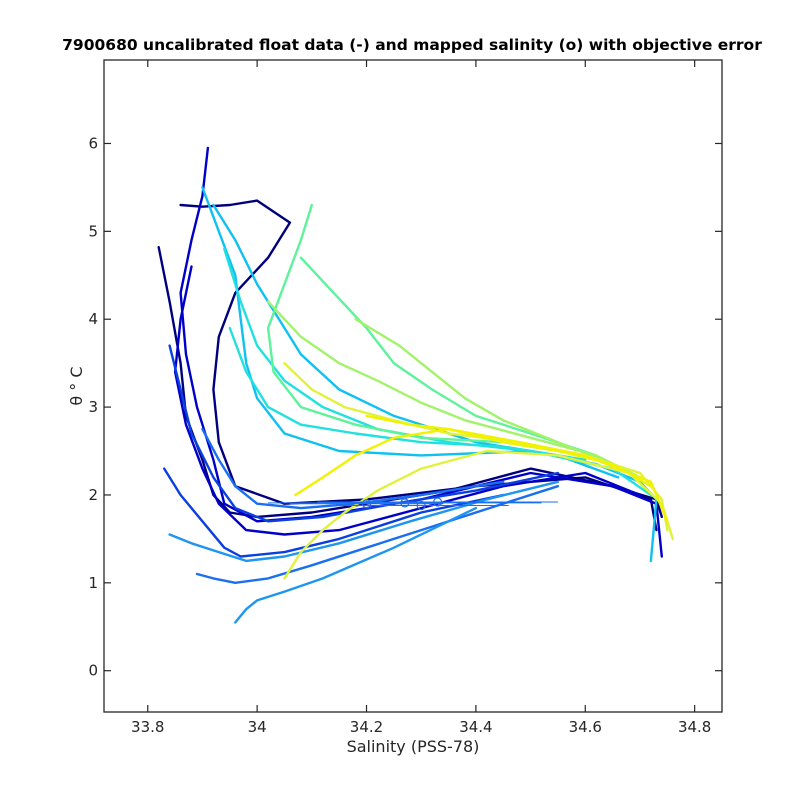 This screenshot has width=800, height=800. What do you see at coordinates (93, 143) in the screenshot?
I see `y-tick-label-7: 6` at bounding box center [93, 143].